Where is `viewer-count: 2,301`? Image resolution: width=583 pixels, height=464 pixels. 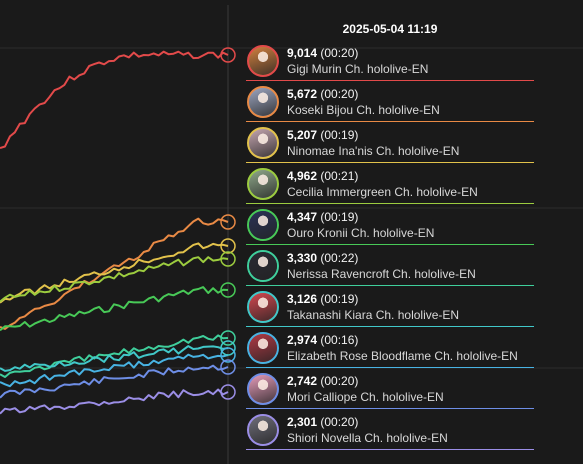 viewer-count: 2,301 is located at coordinates (302, 422).